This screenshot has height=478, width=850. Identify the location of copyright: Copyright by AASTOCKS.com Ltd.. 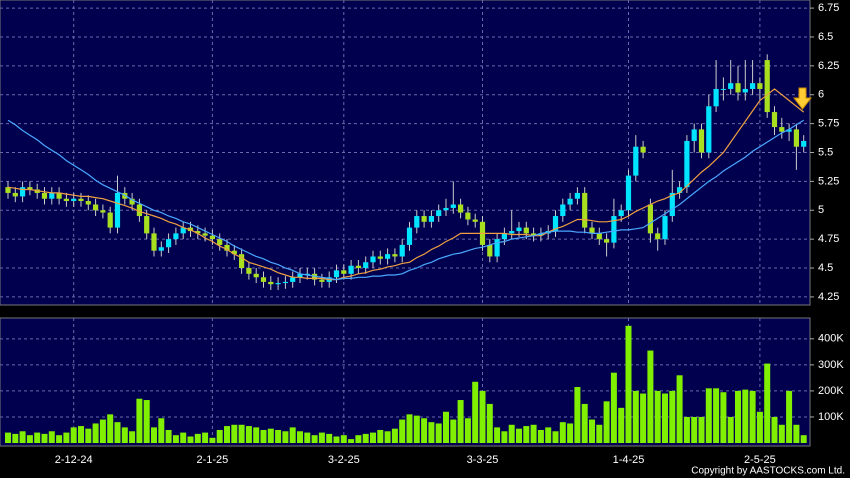
(768, 471).